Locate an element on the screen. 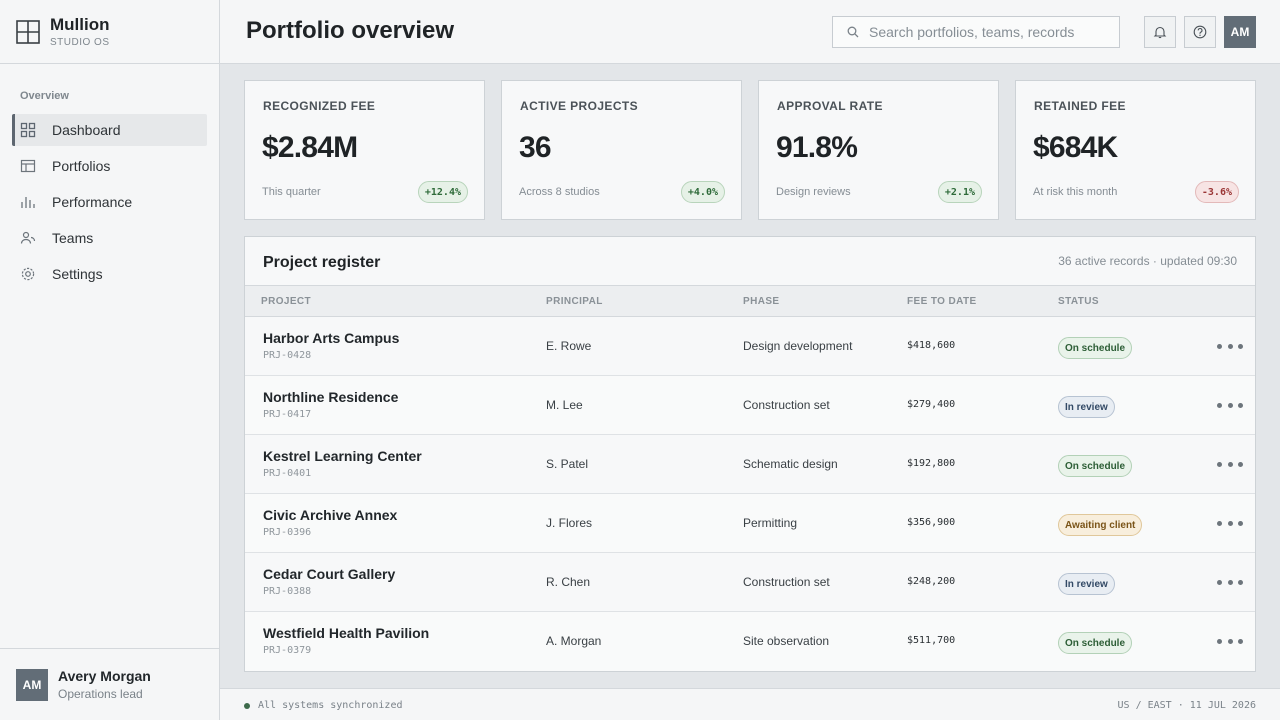 The height and width of the screenshot is (720, 1280). user-name: Avery Morgan is located at coordinates (104, 676).